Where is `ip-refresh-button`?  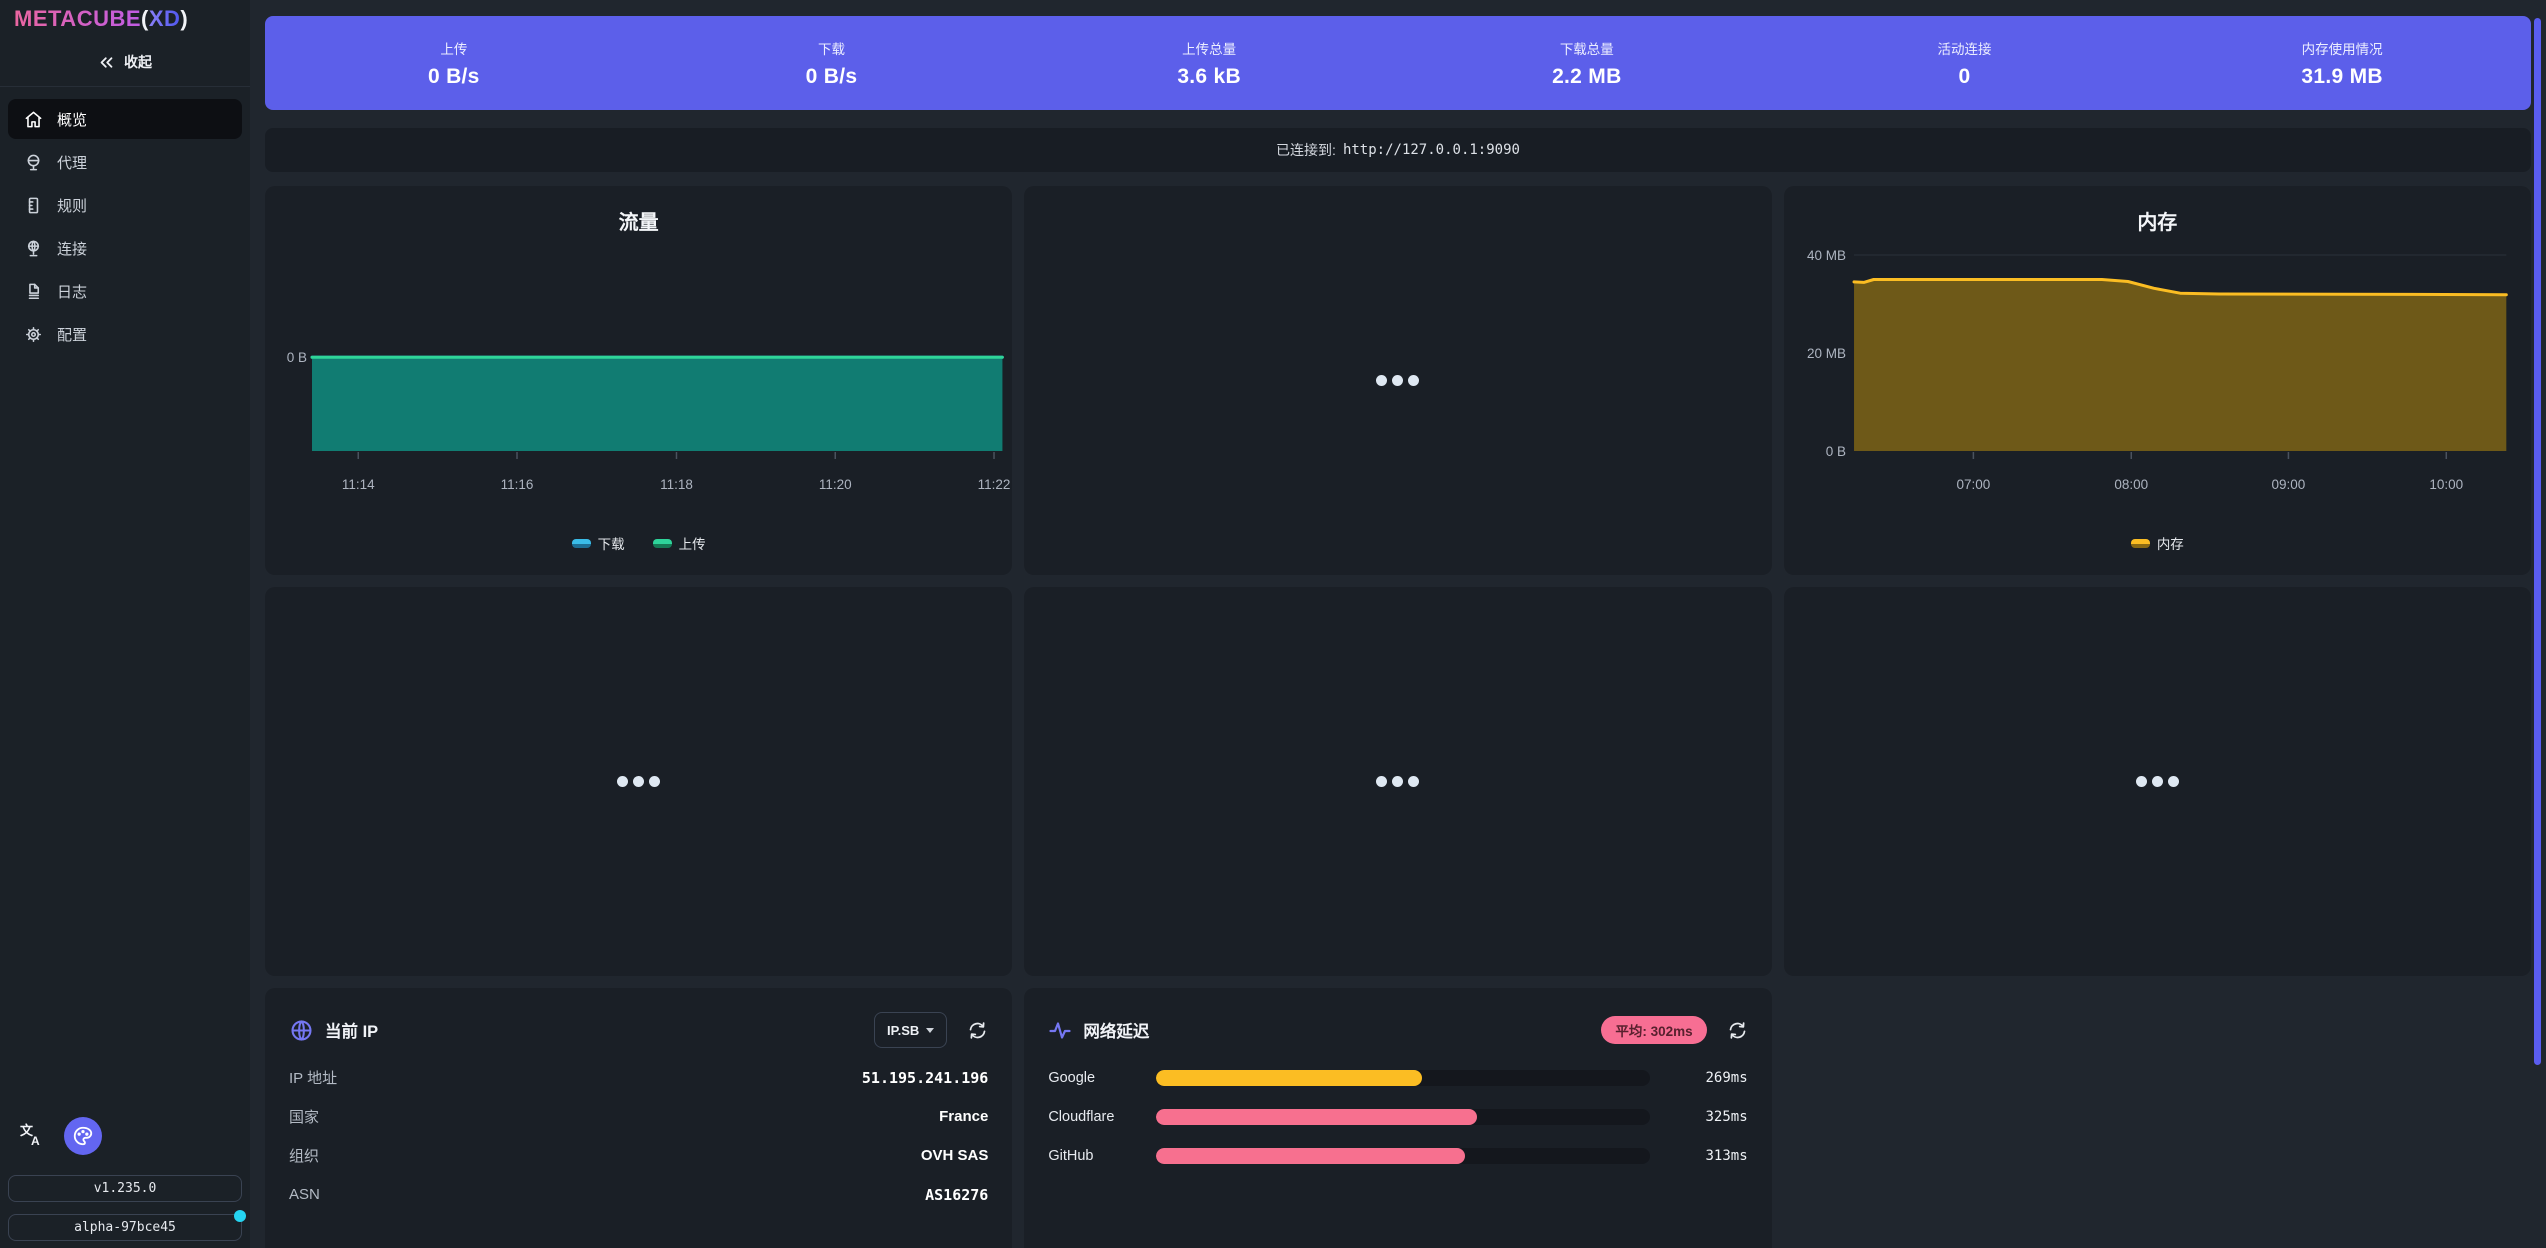
ip-refresh-button is located at coordinates (977, 1030).